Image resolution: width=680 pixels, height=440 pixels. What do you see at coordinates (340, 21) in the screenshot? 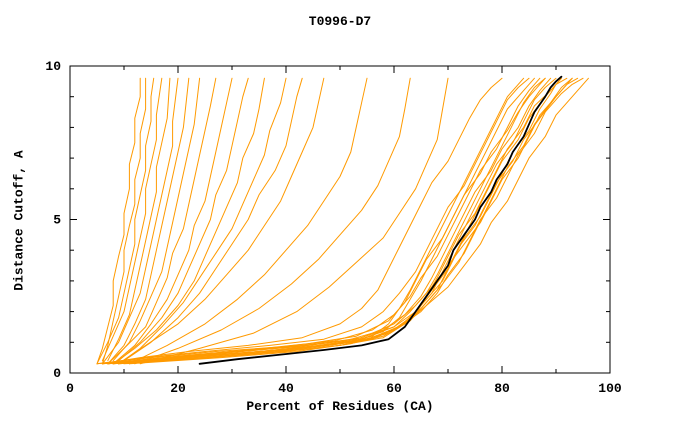
I see `chart-title: T0996-D7` at bounding box center [340, 21].